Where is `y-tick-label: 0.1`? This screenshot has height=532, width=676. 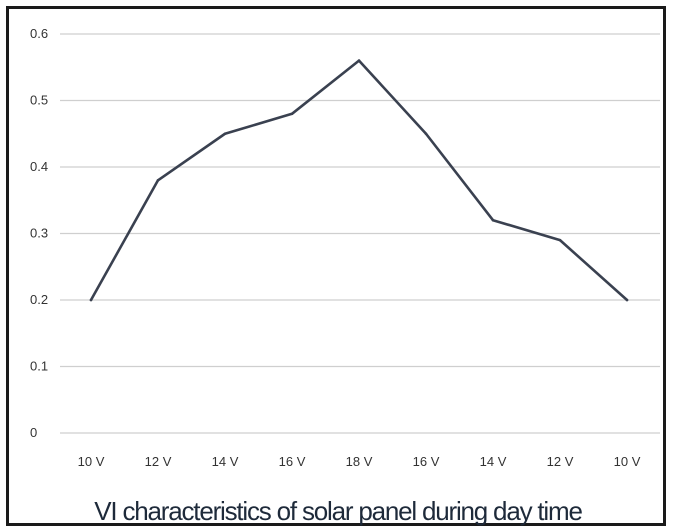 y-tick-label: 0.1 is located at coordinates (39, 366).